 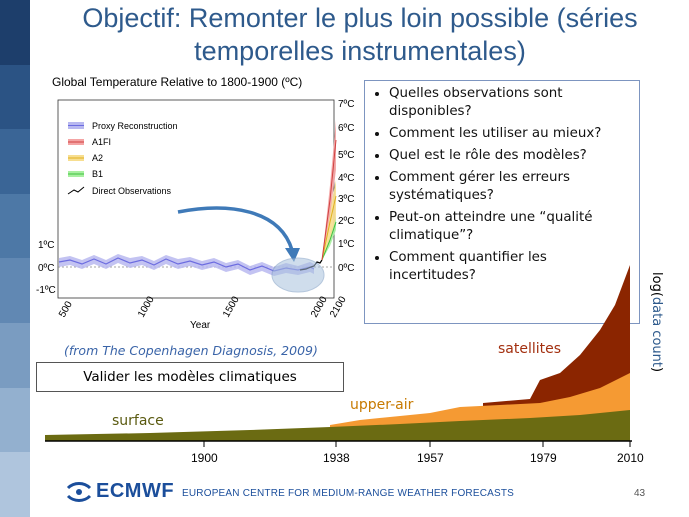 What do you see at coordinates (204, 458) in the screenshot?
I see `year-label: 1900` at bounding box center [204, 458].